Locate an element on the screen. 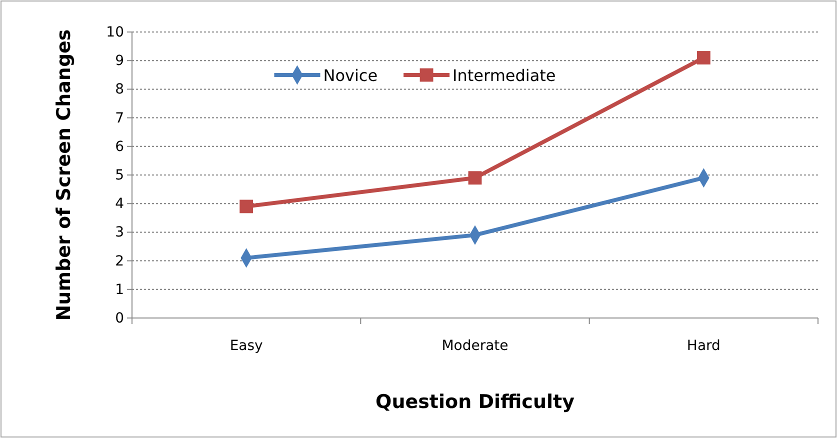 The width and height of the screenshot is (837, 438). y-tick-label: 2 is located at coordinates (119, 261).